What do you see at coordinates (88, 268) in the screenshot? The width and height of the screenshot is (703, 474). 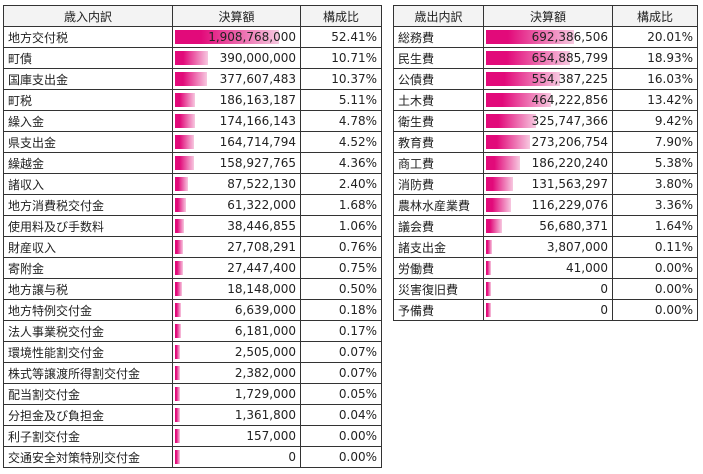 I see `row-label: 寄附金` at bounding box center [88, 268].